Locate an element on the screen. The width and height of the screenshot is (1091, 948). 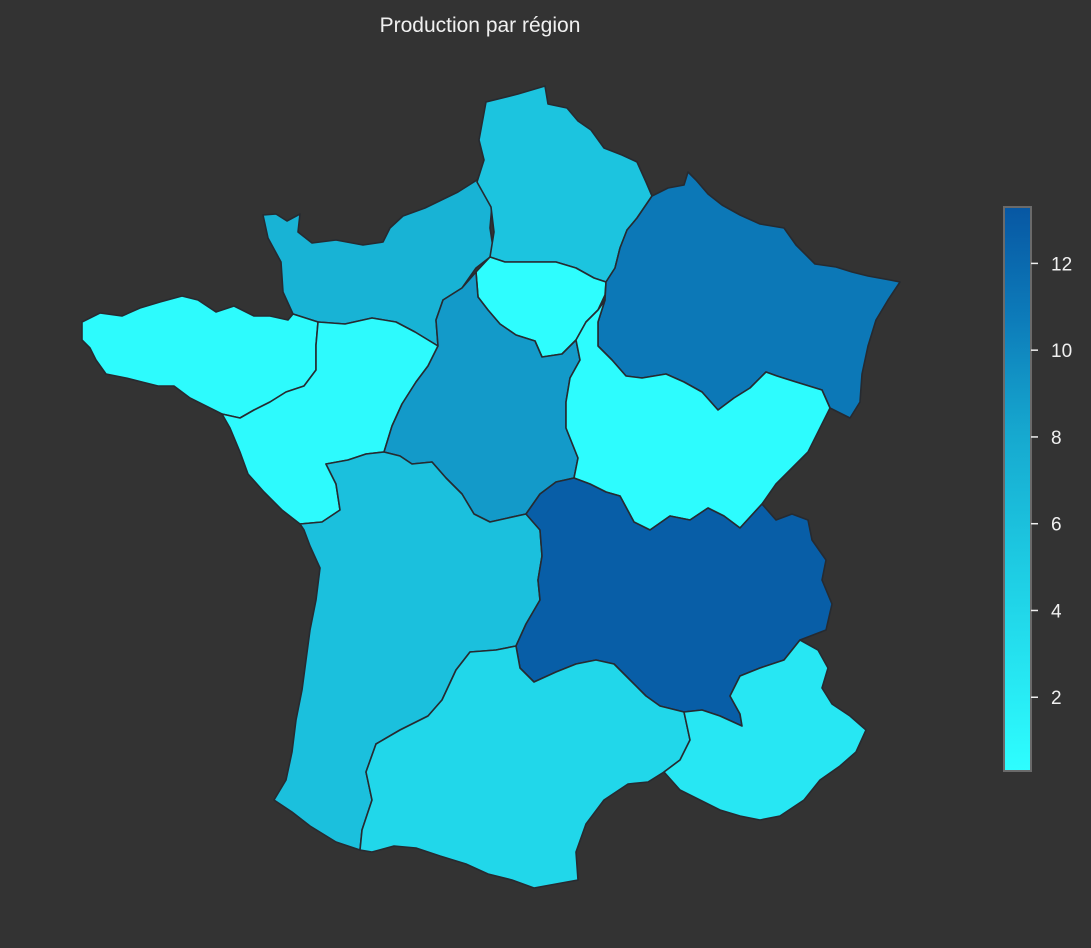
colorbar-tick-label: 6 is located at coordinates (1056, 525).